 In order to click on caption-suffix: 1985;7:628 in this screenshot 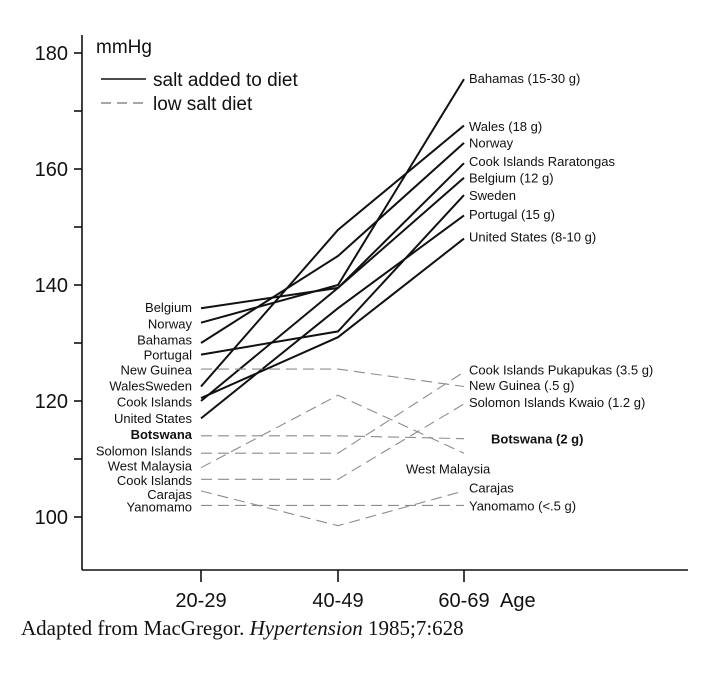, I will do `click(413, 628)`.